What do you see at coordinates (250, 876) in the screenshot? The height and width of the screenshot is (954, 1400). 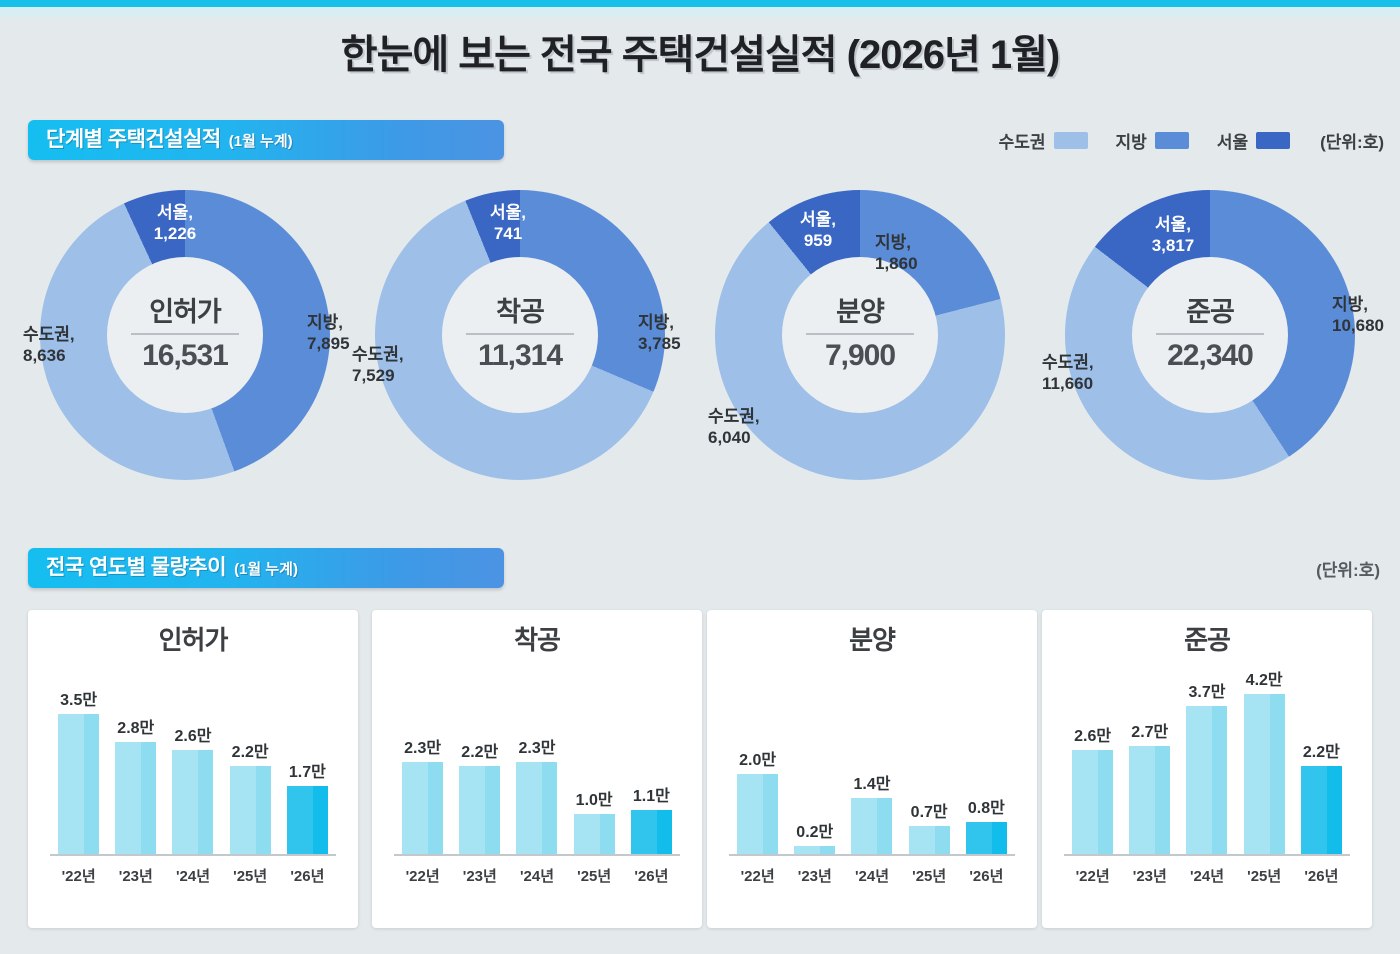 I see `x-axis-tick-label: '25년` at bounding box center [250, 876].